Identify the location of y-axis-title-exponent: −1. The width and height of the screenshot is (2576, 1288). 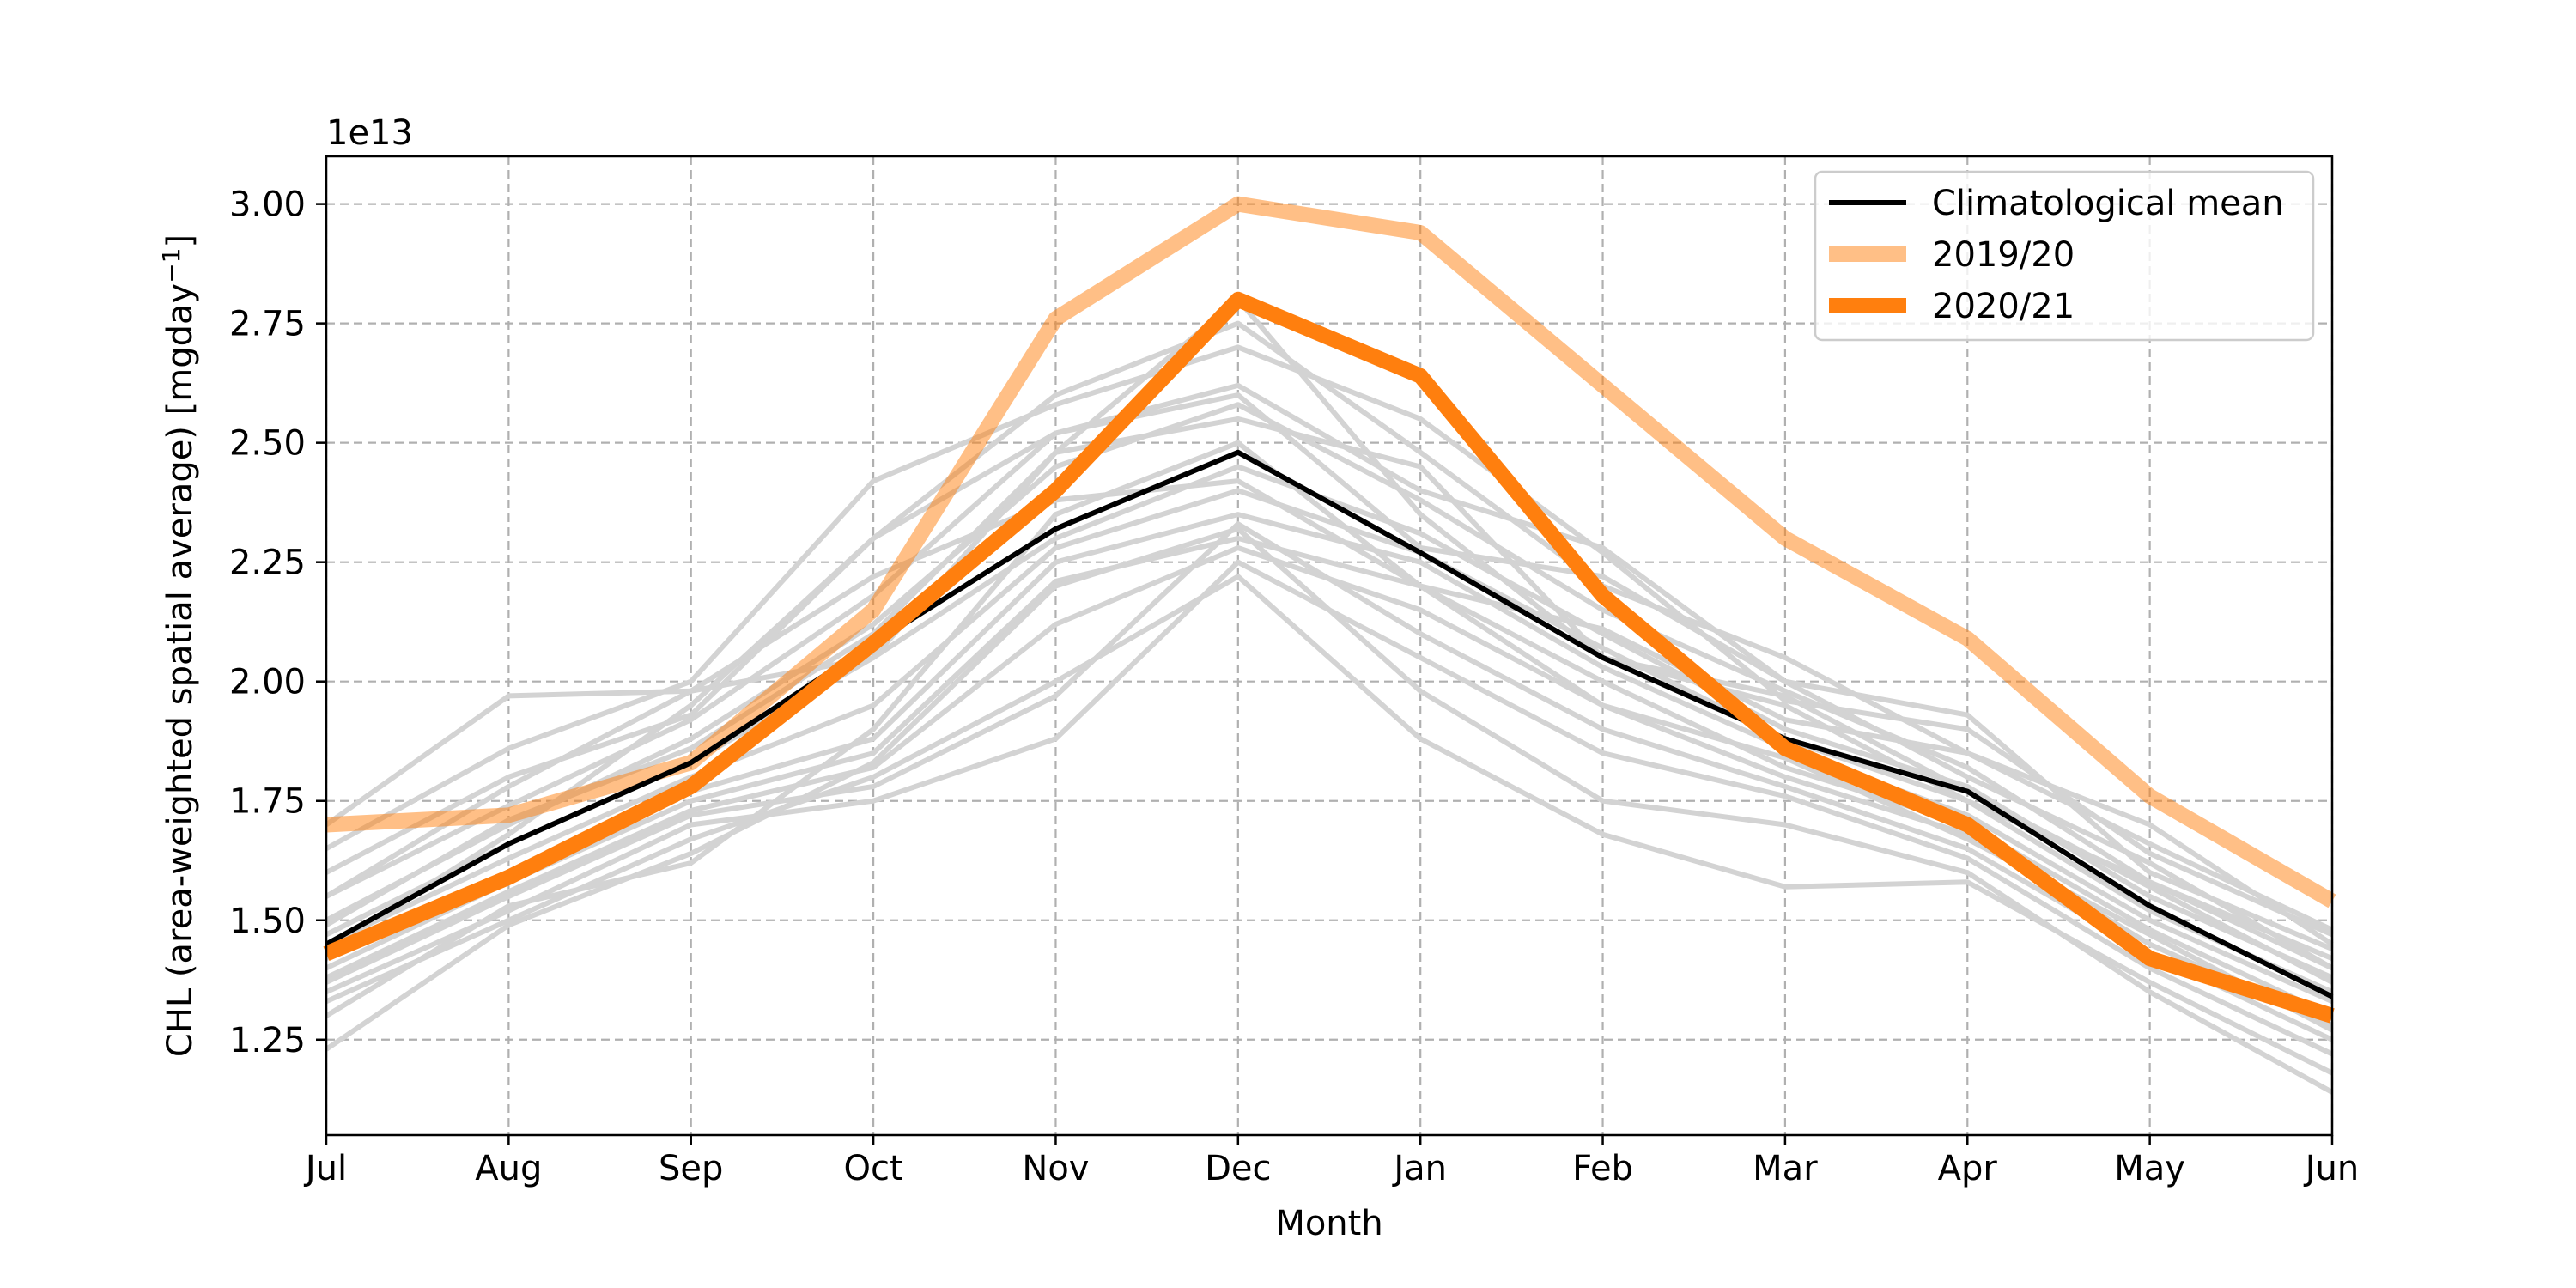
(171, 265).